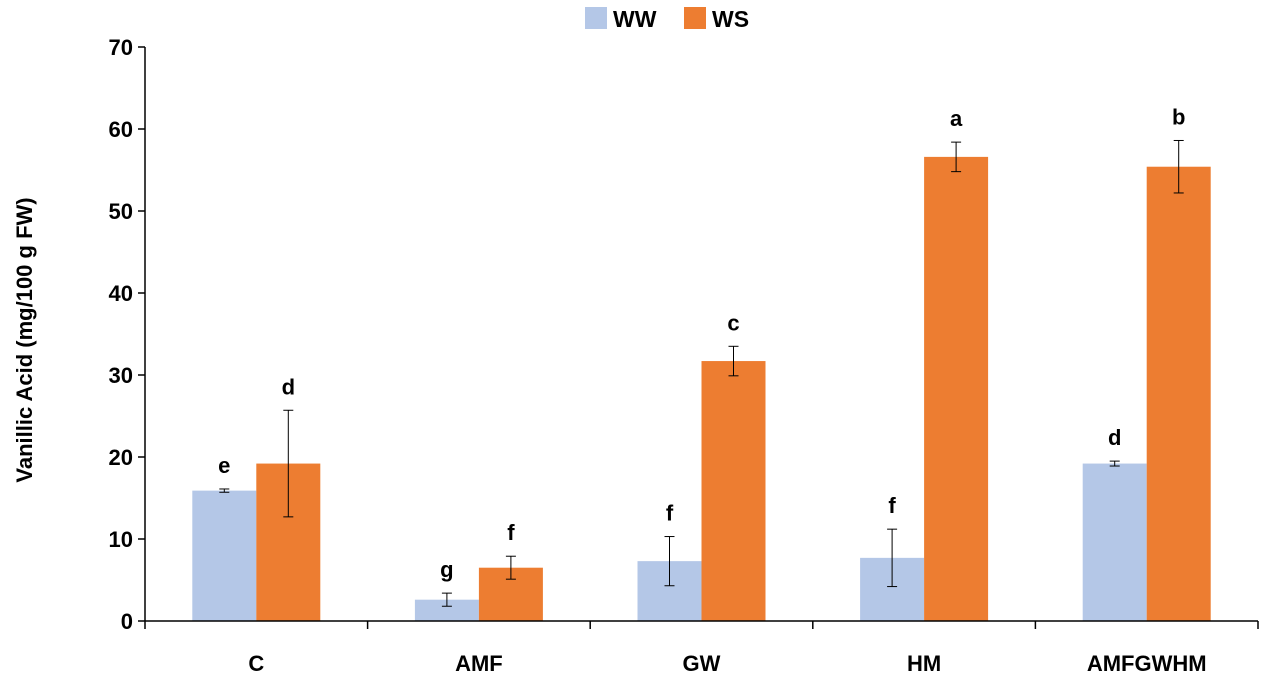 The width and height of the screenshot is (1261, 679). Describe the element at coordinates (702, 663) in the screenshot. I see `x-tick-label: GW` at that location.